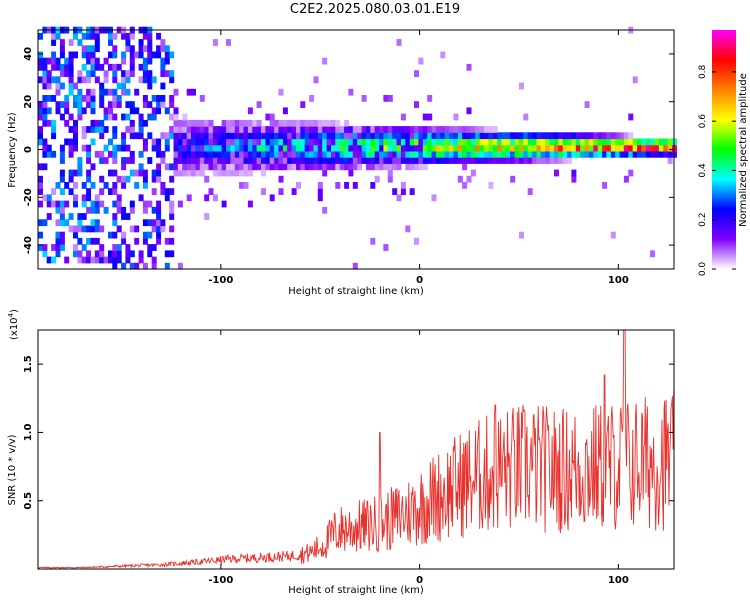  Describe the element at coordinates (743, 150) in the screenshot. I see `colorbar-label: Normalized spectral amplitude` at that location.